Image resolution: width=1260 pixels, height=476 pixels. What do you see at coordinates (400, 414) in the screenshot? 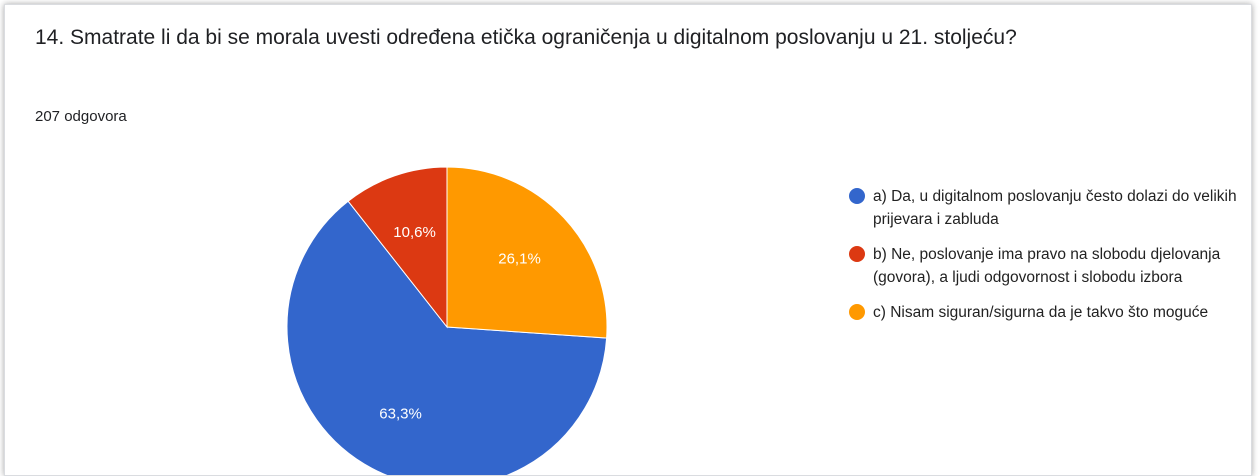
I see `slice-label: 63,3%` at bounding box center [400, 414].